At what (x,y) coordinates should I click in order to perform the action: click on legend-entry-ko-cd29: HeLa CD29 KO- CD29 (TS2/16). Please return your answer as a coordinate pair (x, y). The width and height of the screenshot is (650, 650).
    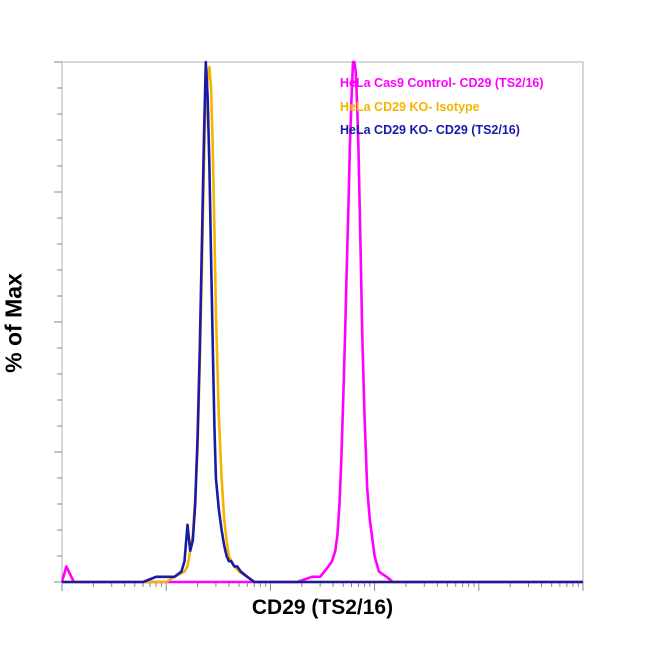
    Looking at the image, I should click on (430, 130).